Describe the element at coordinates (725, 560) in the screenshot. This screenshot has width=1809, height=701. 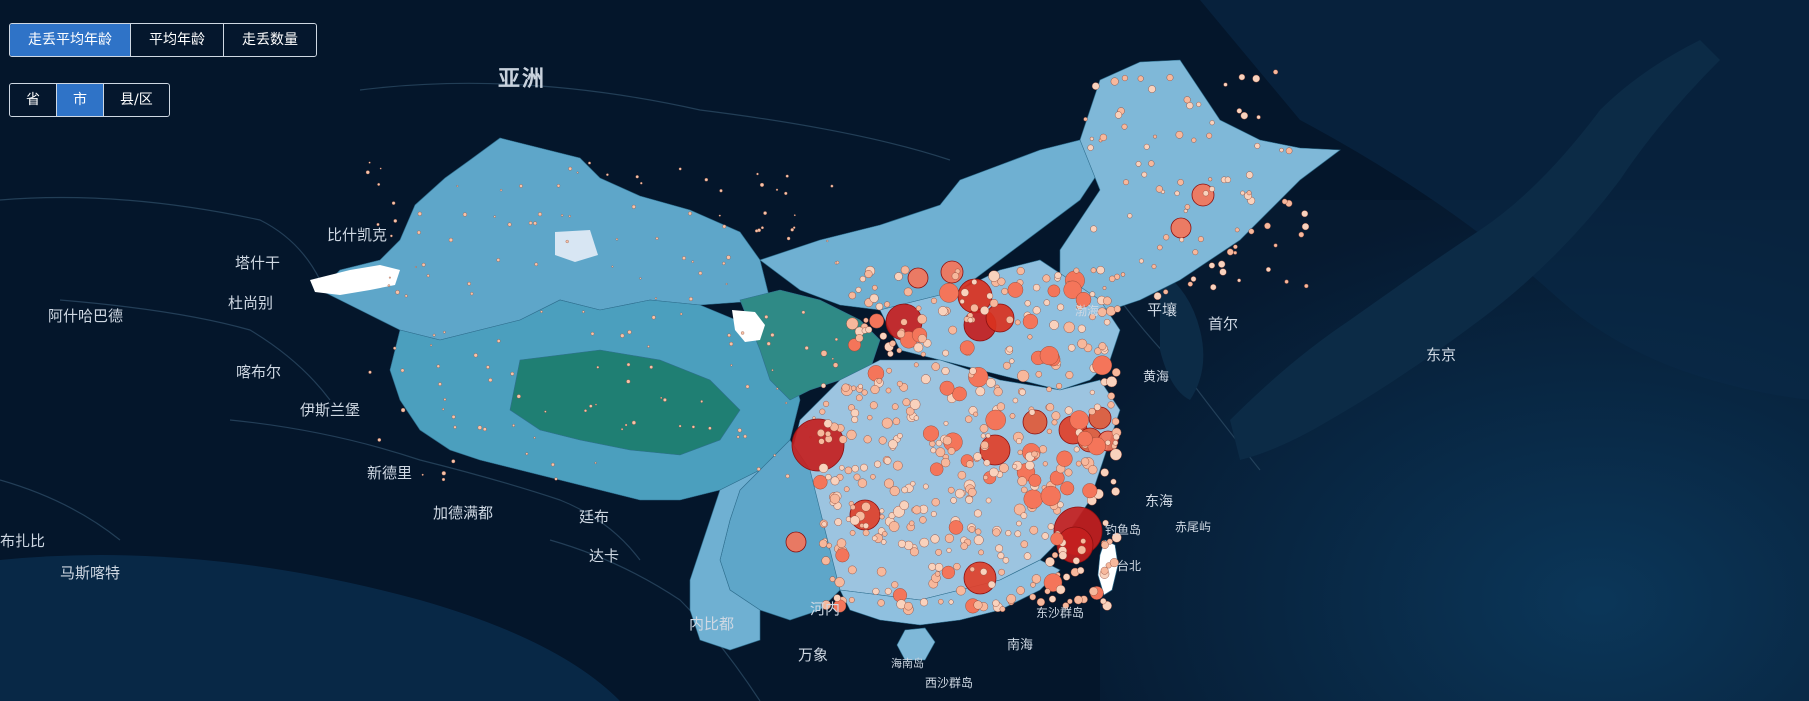
I see `region-yunnan` at that location.